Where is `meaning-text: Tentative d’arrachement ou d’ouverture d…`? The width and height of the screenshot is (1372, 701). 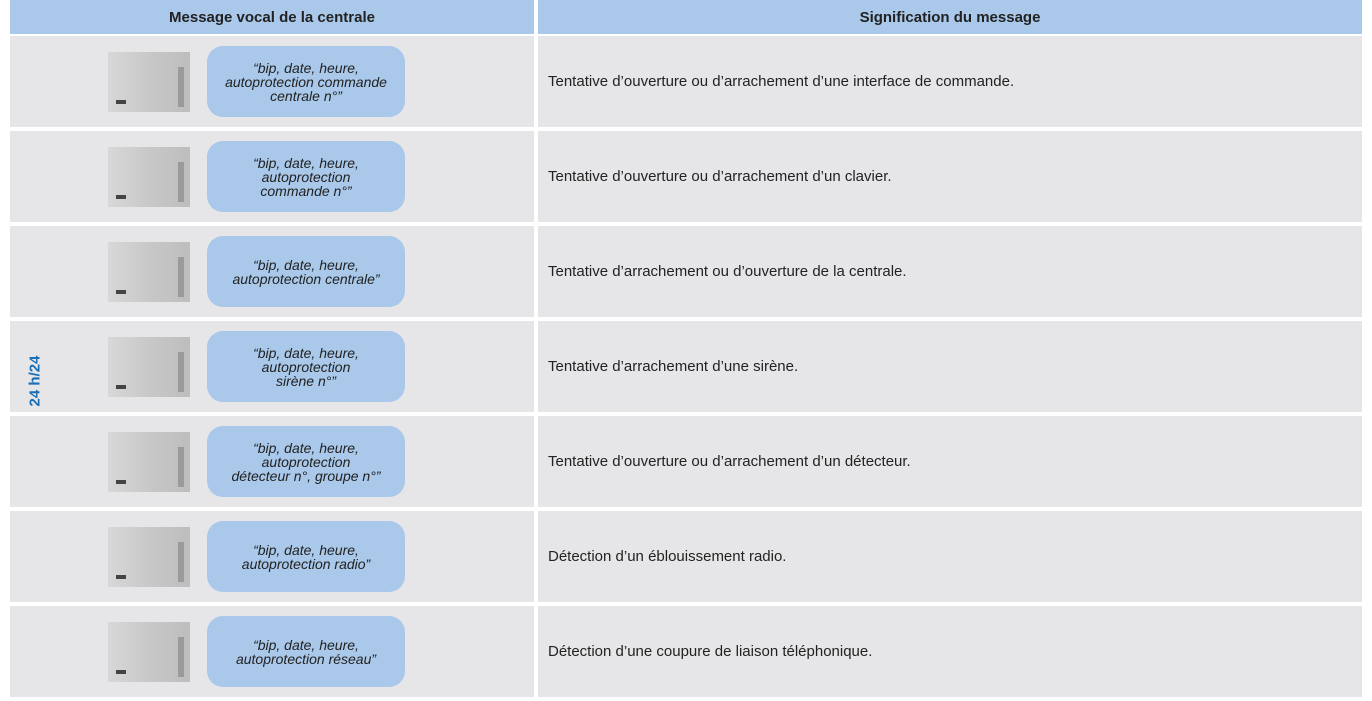 meaning-text: Tentative d’arrachement ou d’ouverture d… is located at coordinates (727, 271).